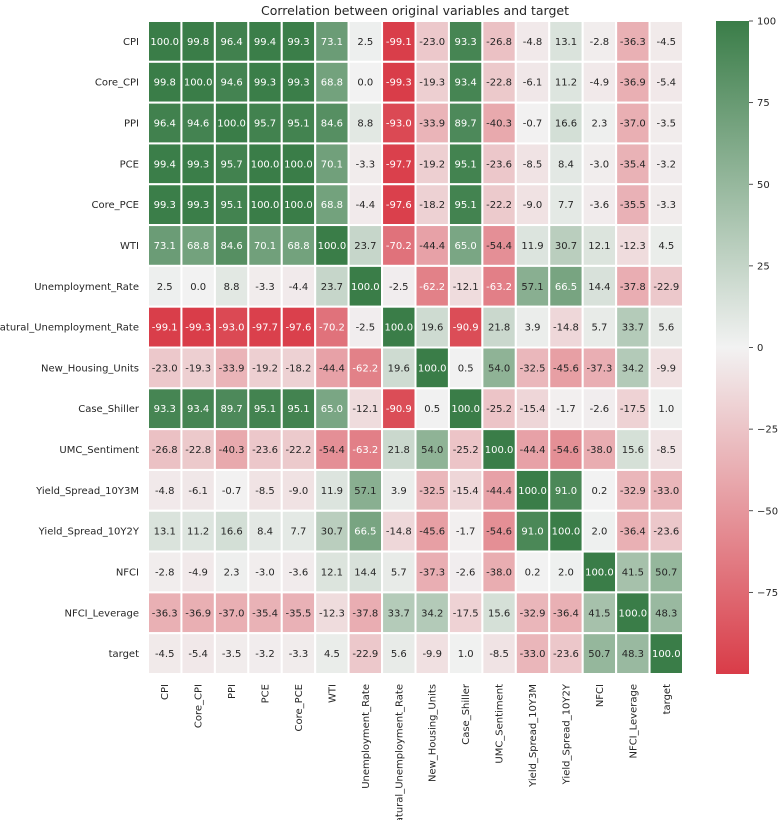  I want to click on cell-value-label: -90.9, so click(466, 328).